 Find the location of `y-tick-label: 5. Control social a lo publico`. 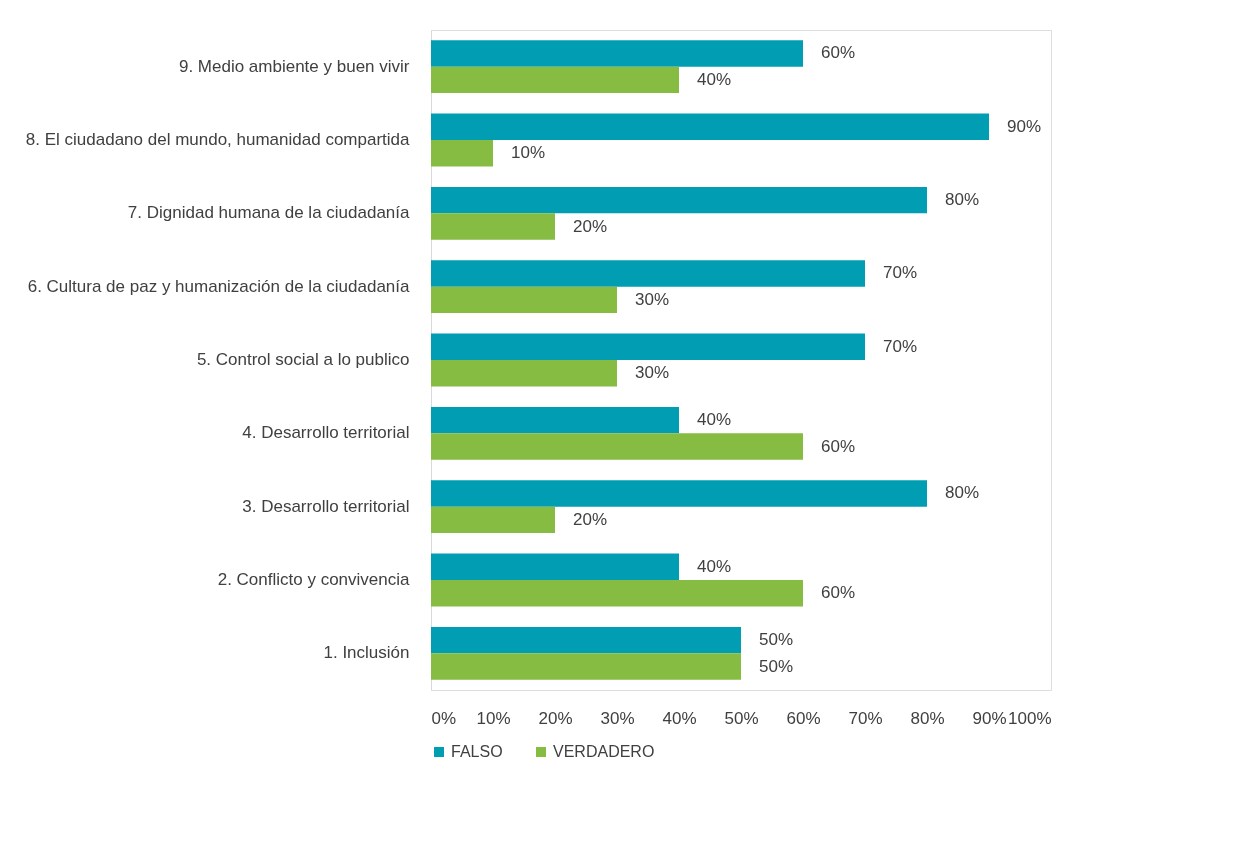

y-tick-label: 5. Control social a lo publico is located at coordinates (303, 359).